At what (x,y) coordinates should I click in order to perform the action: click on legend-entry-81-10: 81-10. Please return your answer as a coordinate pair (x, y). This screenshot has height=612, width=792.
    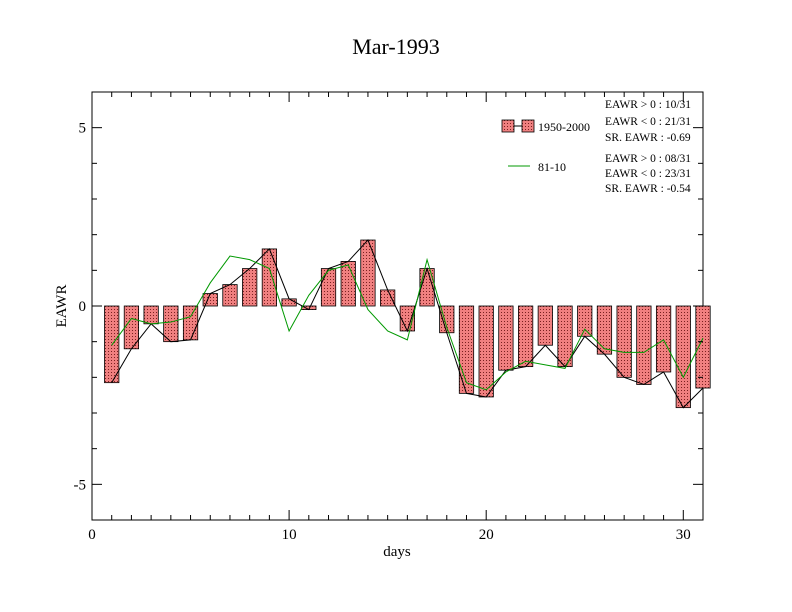
    Looking at the image, I should click on (537, 167).